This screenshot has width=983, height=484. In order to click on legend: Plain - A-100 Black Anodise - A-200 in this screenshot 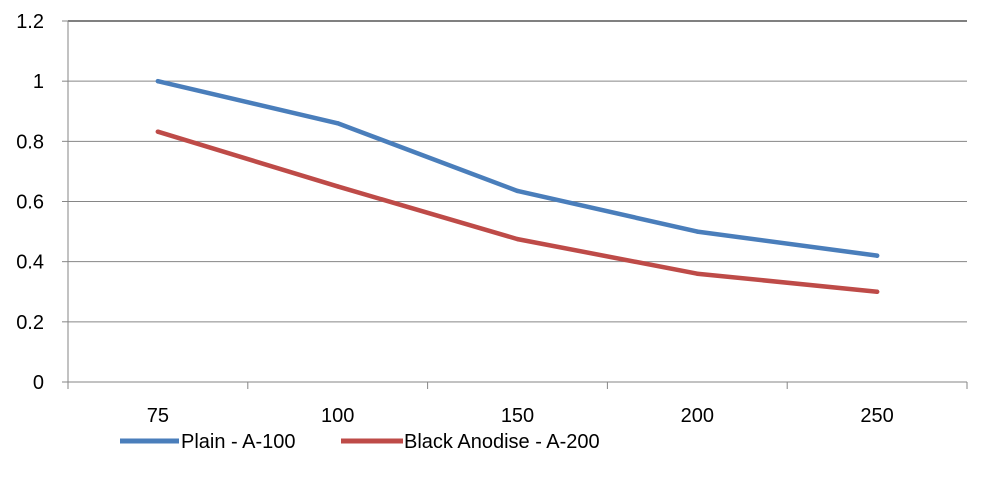, I will do `click(360, 442)`.